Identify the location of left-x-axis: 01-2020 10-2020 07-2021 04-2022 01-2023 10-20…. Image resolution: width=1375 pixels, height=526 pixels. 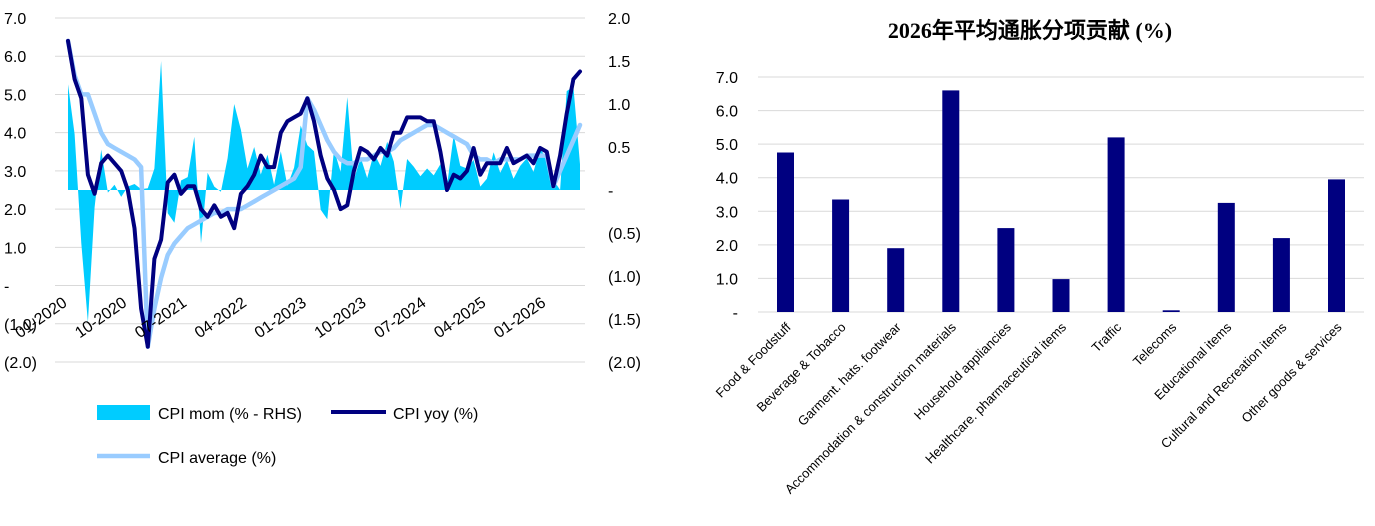
(280, 318).